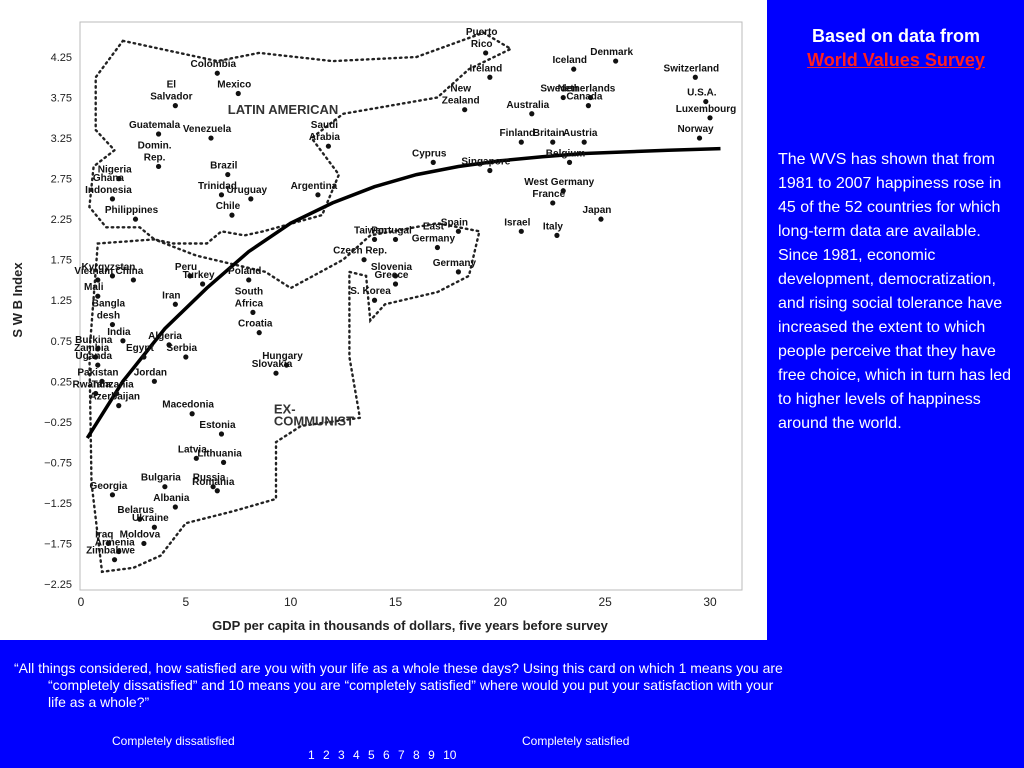 This screenshot has height=768, width=1024. What do you see at coordinates (234, 84) in the screenshot?
I see `country-label: Mexico` at bounding box center [234, 84].